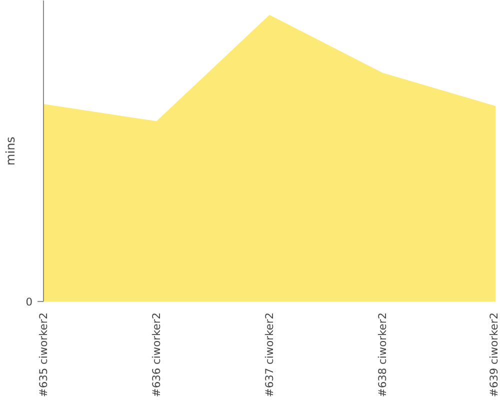  Describe the element at coordinates (43, 355) in the screenshot. I see `x-tick-label: #635 ciworker2` at that location.